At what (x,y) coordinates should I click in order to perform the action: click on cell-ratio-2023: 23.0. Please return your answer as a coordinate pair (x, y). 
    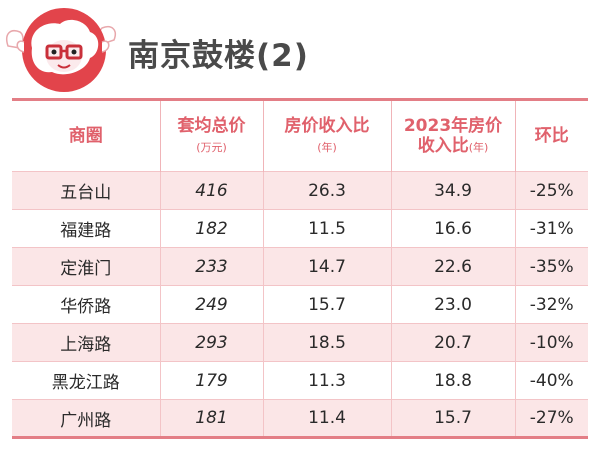
    Looking at the image, I should click on (452, 304).